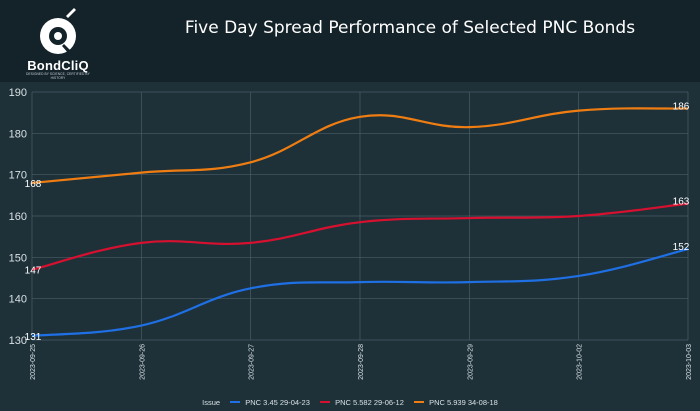  Describe the element at coordinates (18, 258) in the screenshot. I see `y-tick-label: 150` at that location.